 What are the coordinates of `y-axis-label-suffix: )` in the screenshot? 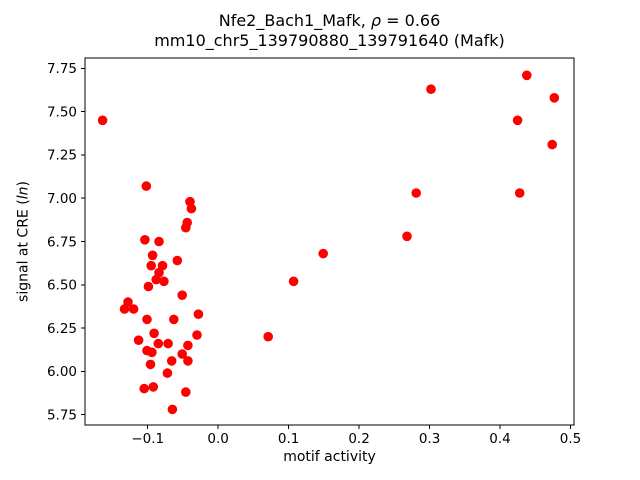 It's located at (23, 184).